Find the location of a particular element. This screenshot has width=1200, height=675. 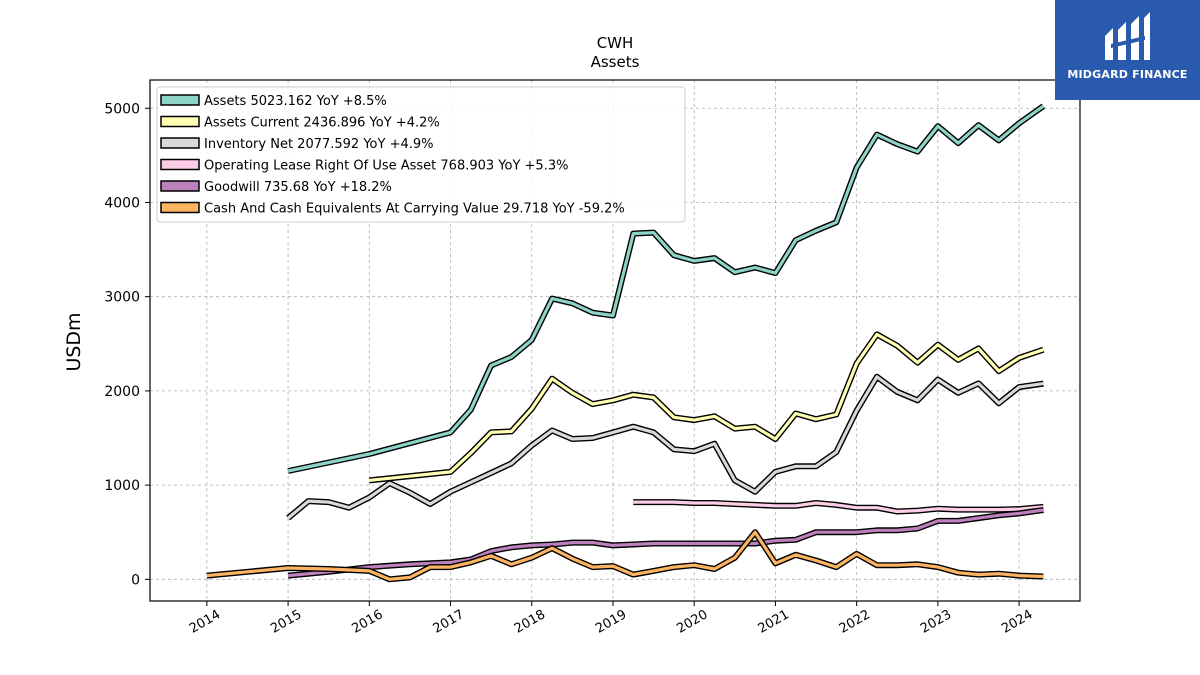

x-tick-label: 2020 is located at coordinates (692, 622).